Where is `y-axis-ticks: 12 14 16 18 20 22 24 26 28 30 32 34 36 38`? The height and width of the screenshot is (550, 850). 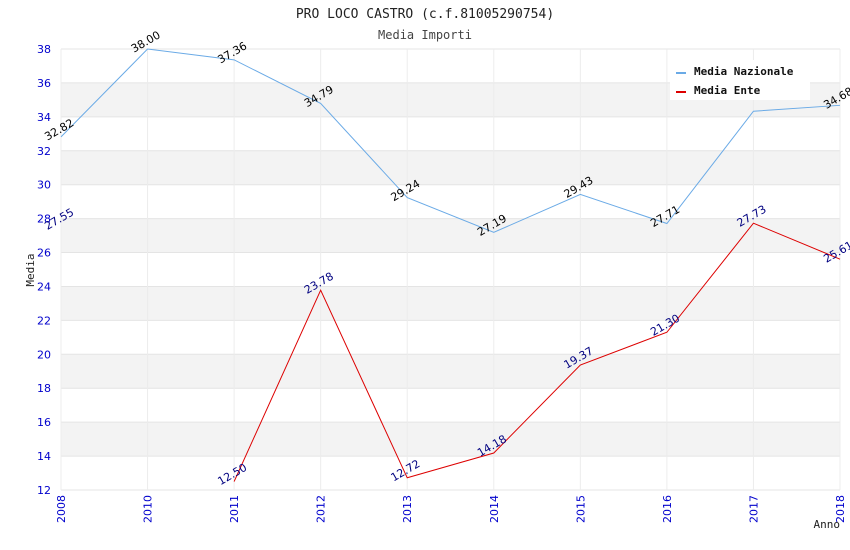
y-axis-ticks: 12 14 16 18 20 22 24 26 28 30 32 34 36 38 is located at coordinates (44, 270).